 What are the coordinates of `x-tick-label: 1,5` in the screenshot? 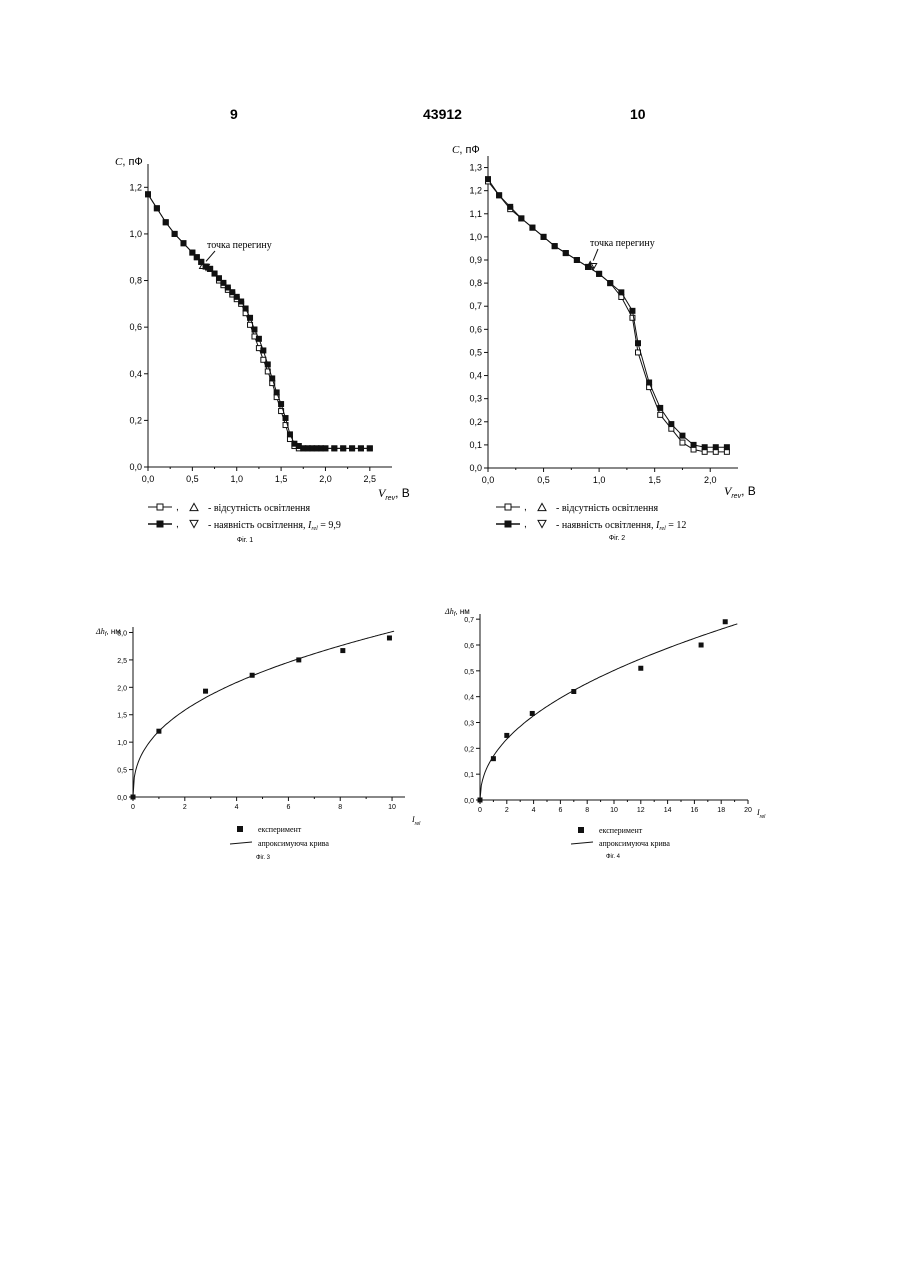 It's located at (654, 480).